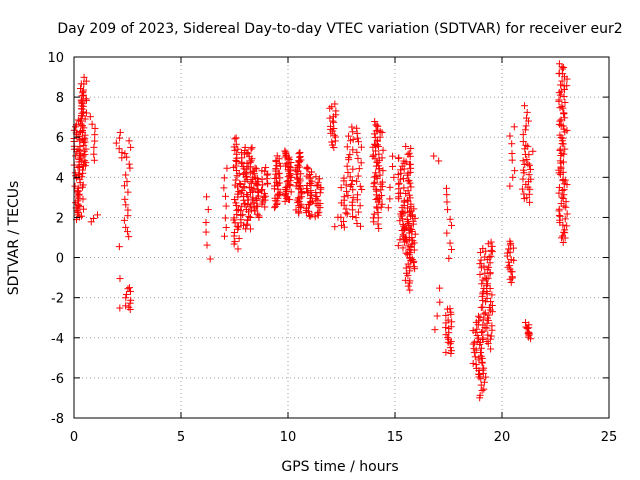 The width and height of the screenshot is (640, 480). What do you see at coordinates (60, 138) in the screenshot?
I see `y-tick-label: 6` at bounding box center [60, 138].